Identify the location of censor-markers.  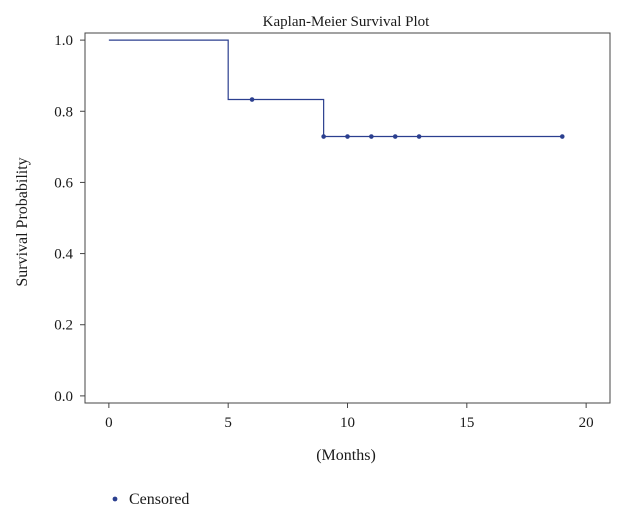
(407, 118).